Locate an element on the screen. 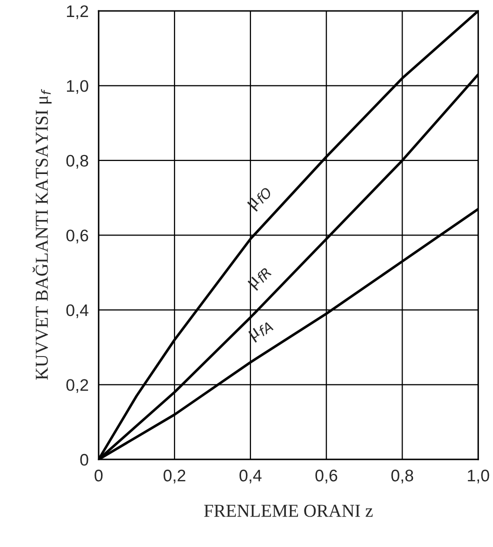 Image resolution: width=493 pixels, height=547 pixels. y-axis-title: KUVVET BAĞLANTI KATSAYISI μ$_{f}$ is located at coordinates (42, 234).